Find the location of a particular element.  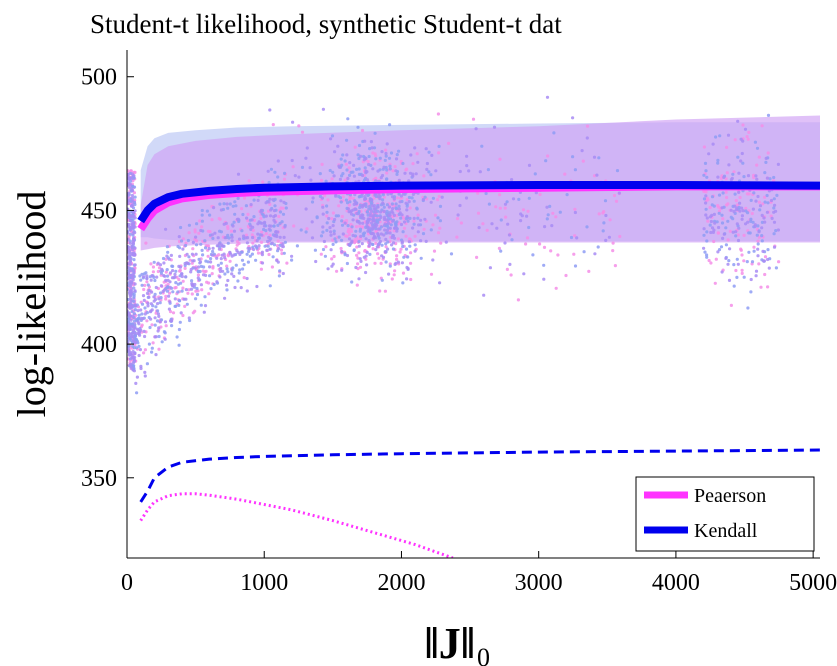

legend-label-pearson: Peaerson is located at coordinates (730, 496).